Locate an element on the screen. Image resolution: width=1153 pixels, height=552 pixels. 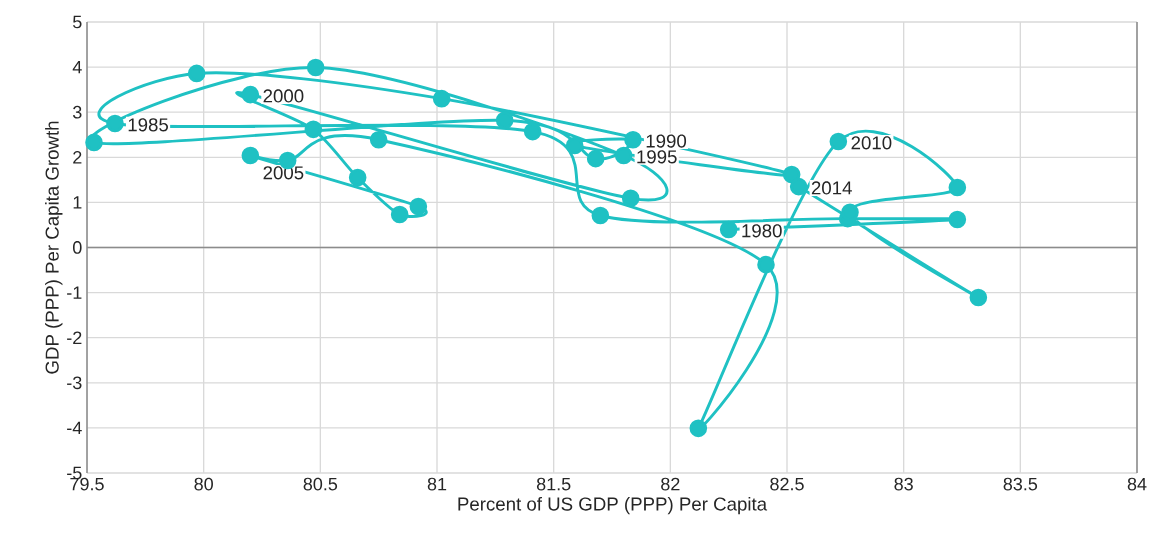
annotation: 1990 is located at coordinates (666, 141).